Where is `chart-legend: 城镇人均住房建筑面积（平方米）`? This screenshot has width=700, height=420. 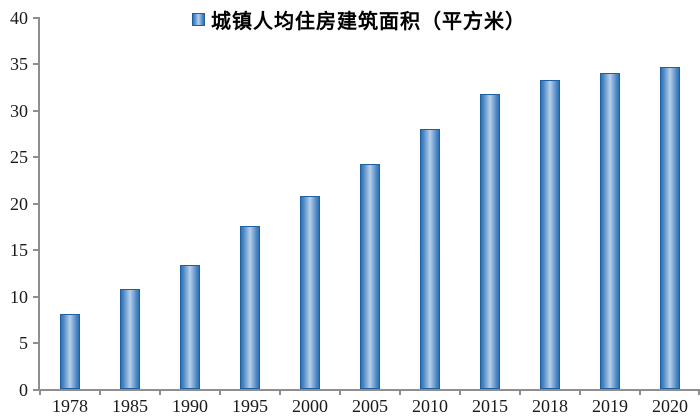
chart-legend: 城镇人均住房建筑面积（平方米） is located at coordinates (354, 19).